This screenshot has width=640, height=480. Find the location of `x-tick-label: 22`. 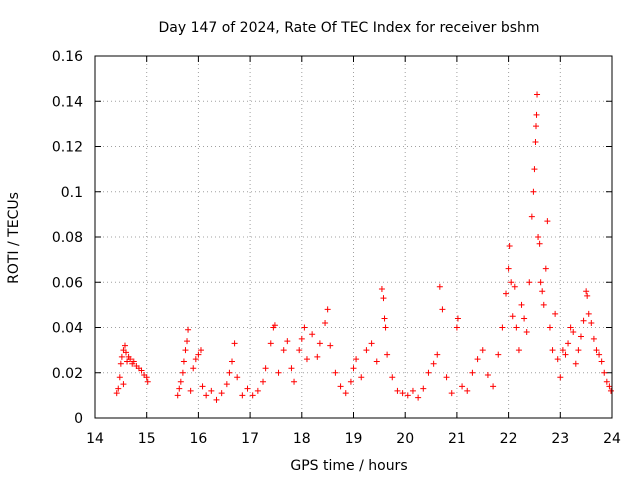

x-tick-label: 22 is located at coordinates (509, 439).